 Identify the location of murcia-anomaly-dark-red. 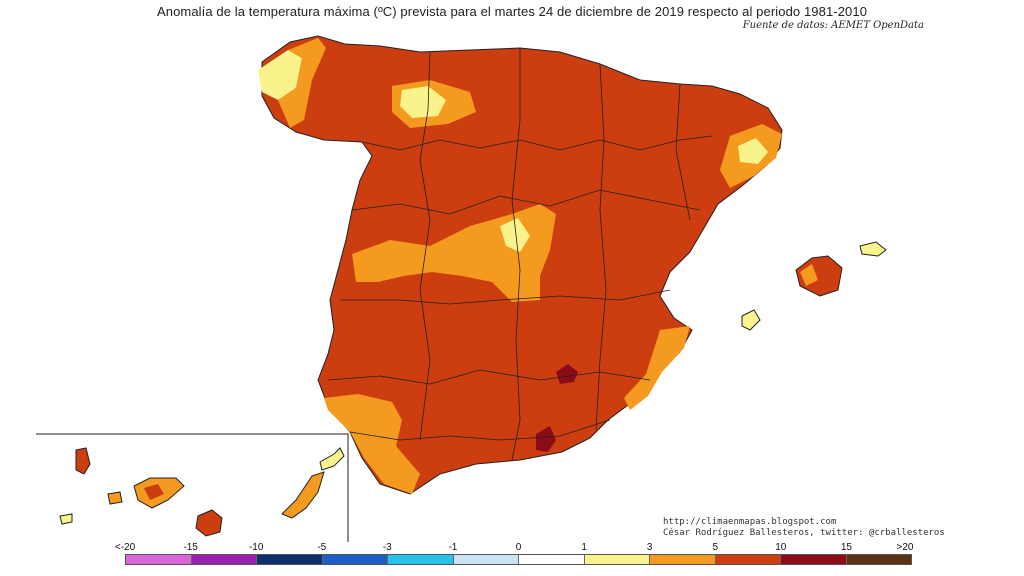
(567, 374).